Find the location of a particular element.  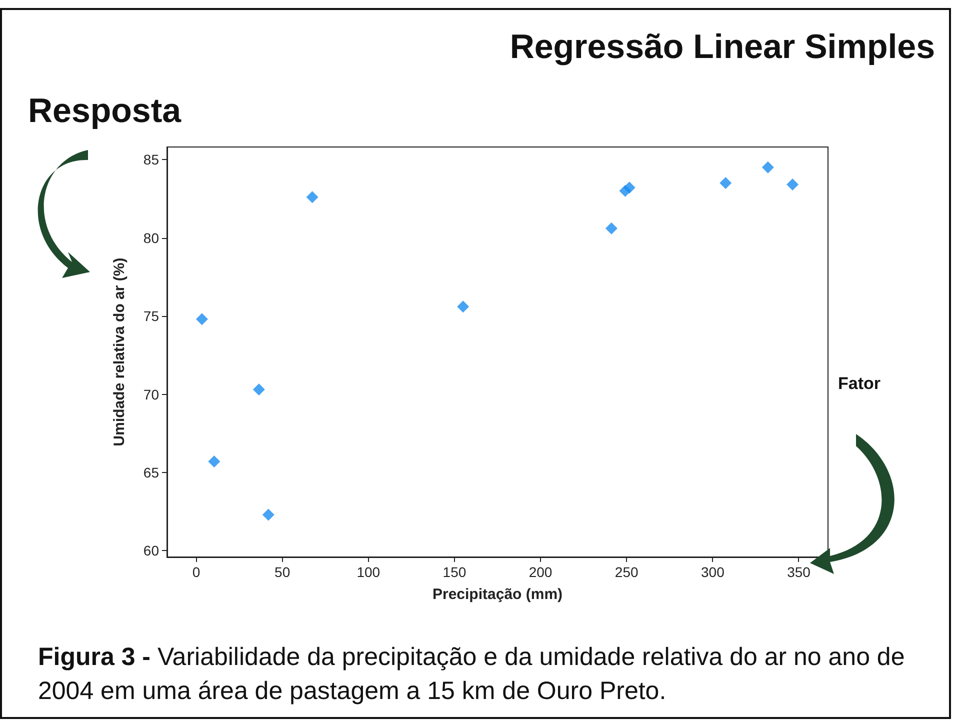

text: Figura 3 - is located at coordinates (94, 657).